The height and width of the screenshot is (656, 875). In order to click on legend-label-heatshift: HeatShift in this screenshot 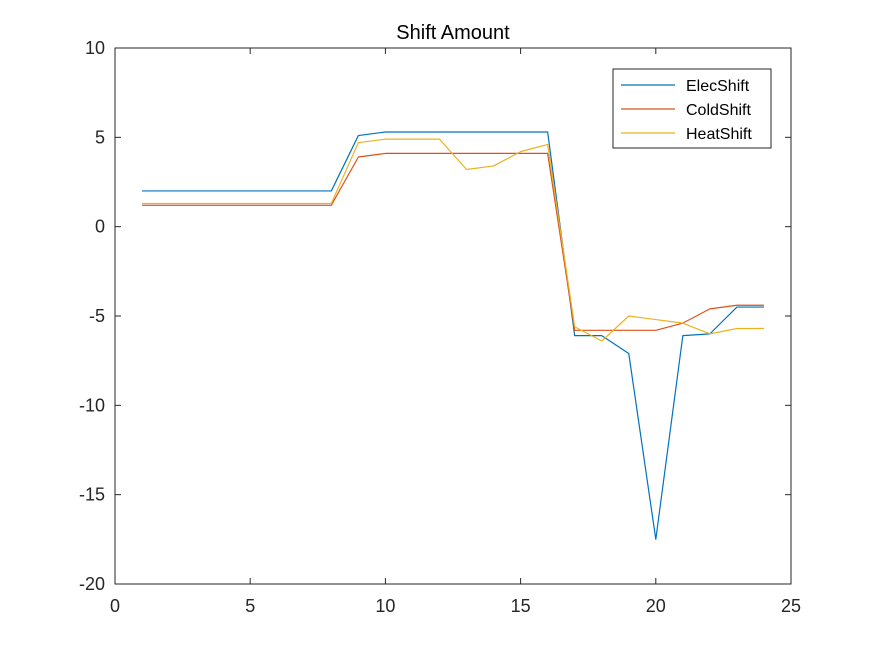, I will do `click(719, 134)`.